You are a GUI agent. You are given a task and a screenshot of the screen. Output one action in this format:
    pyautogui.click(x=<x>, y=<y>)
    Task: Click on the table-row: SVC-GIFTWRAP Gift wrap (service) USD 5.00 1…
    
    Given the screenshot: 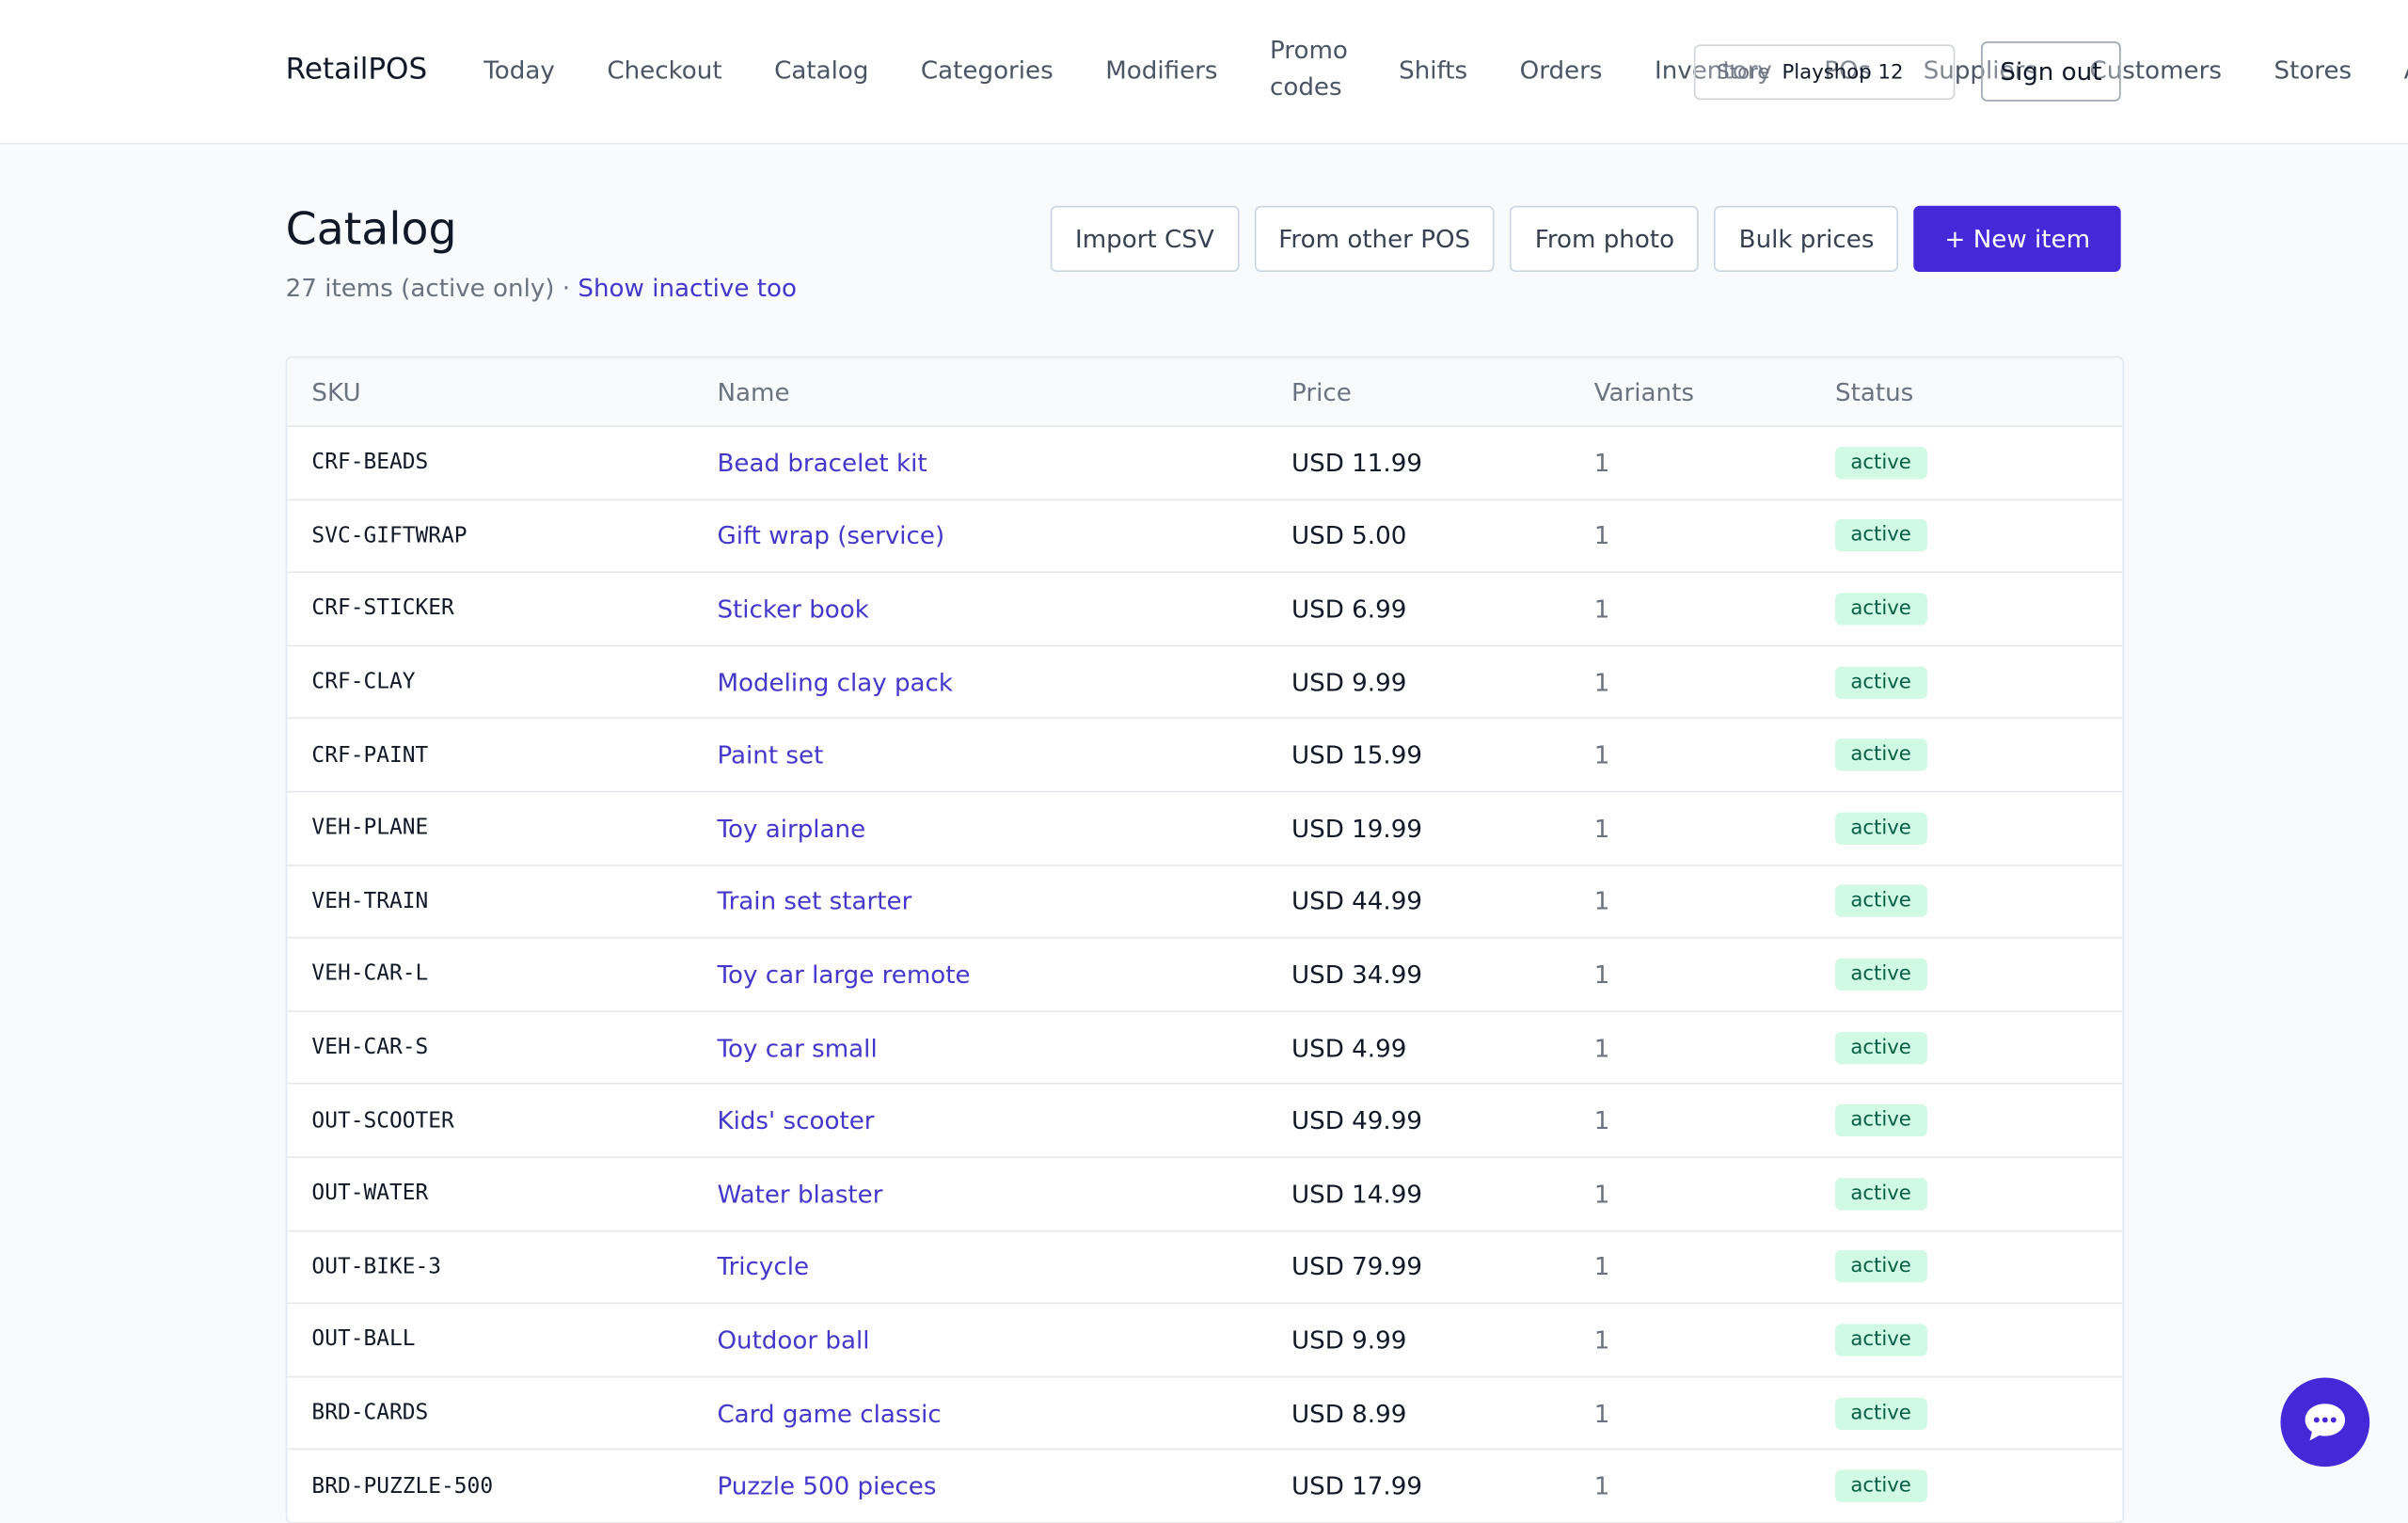 What is the action you would take?
    pyautogui.click(x=1205, y=535)
    